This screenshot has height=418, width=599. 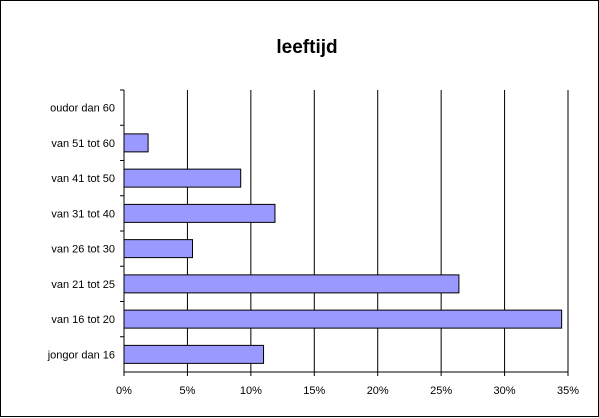 What do you see at coordinates (306, 47) in the screenshot?
I see `chart-title: leeftijd` at bounding box center [306, 47].